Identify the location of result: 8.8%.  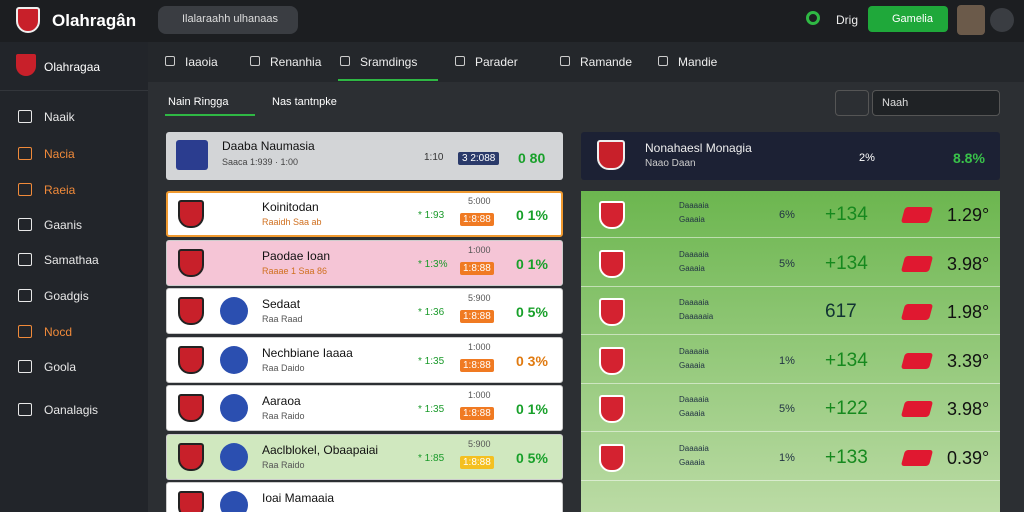
(969, 158).